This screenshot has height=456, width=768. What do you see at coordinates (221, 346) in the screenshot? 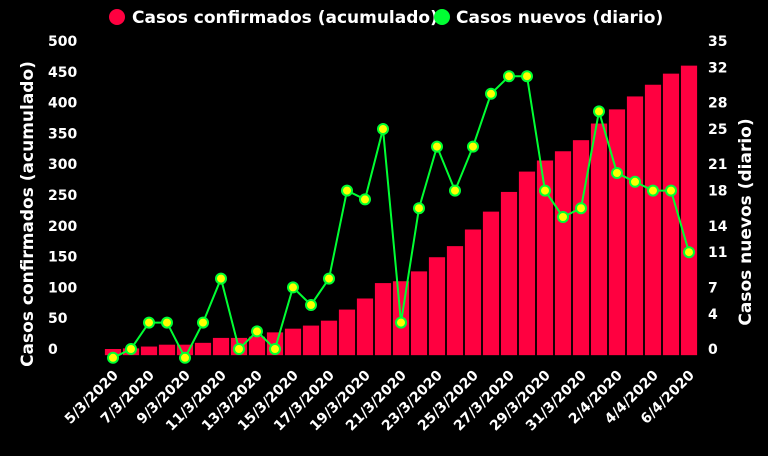
I see `bar-11/3/2020` at bounding box center [221, 346].